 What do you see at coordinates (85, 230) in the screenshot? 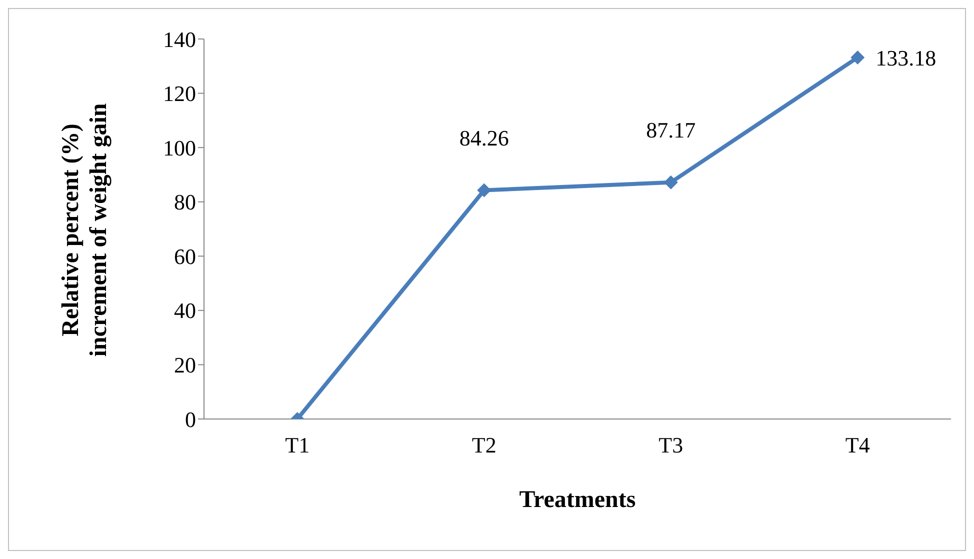
I see `y-axis-title: Relative percent (%) increment of weight gain` at bounding box center [85, 230].